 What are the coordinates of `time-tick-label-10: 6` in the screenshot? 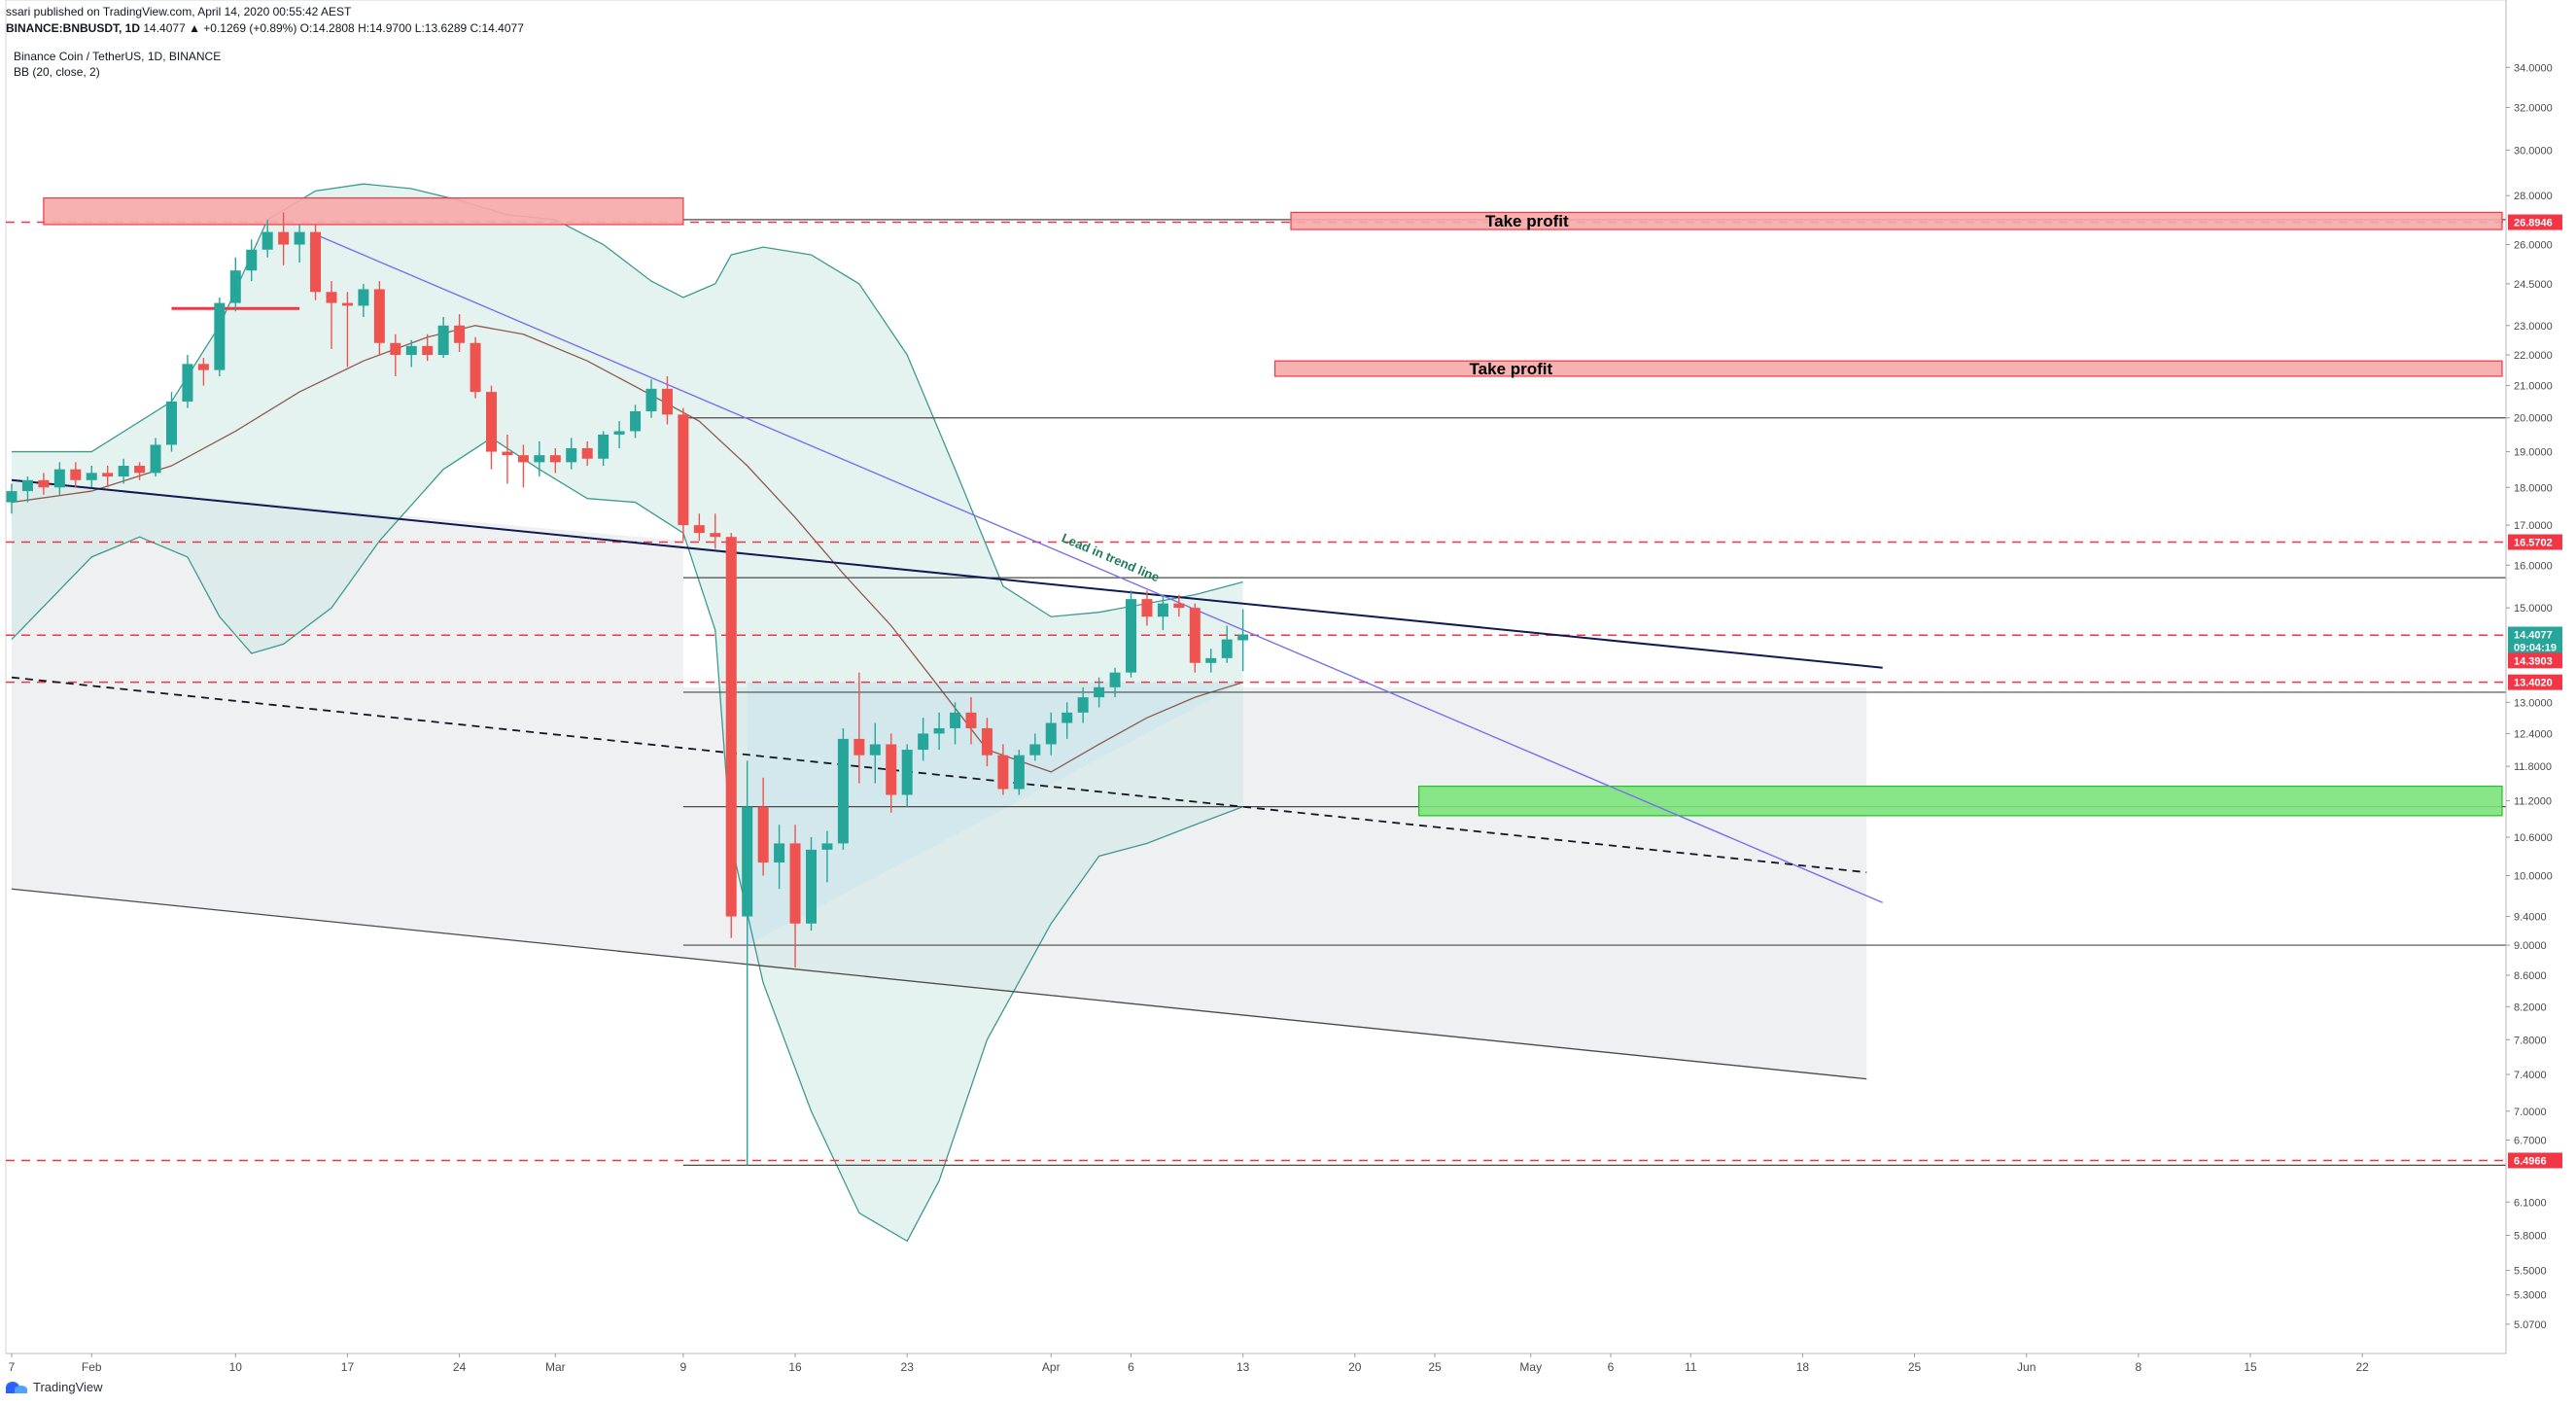 It's located at (1131, 1367).